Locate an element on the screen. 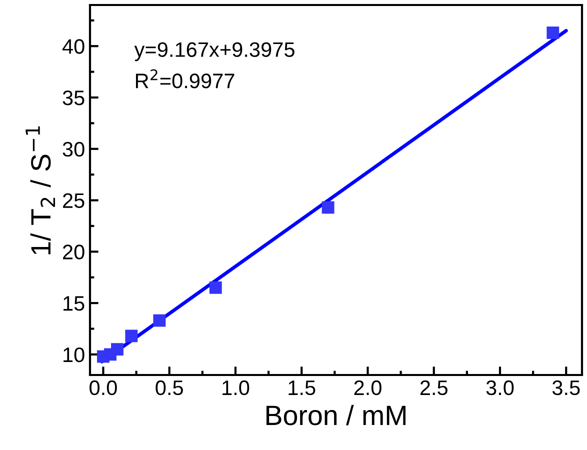 This screenshot has width=587, height=450. x-tick-label: 1.5 is located at coordinates (302, 388).